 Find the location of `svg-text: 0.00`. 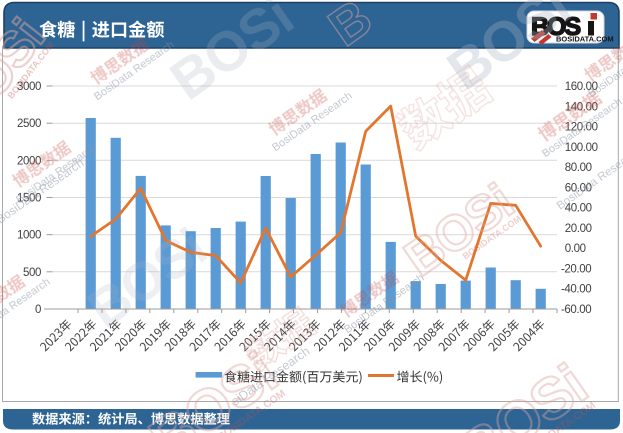

svg-text: 0.00 is located at coordinates (575, 249).